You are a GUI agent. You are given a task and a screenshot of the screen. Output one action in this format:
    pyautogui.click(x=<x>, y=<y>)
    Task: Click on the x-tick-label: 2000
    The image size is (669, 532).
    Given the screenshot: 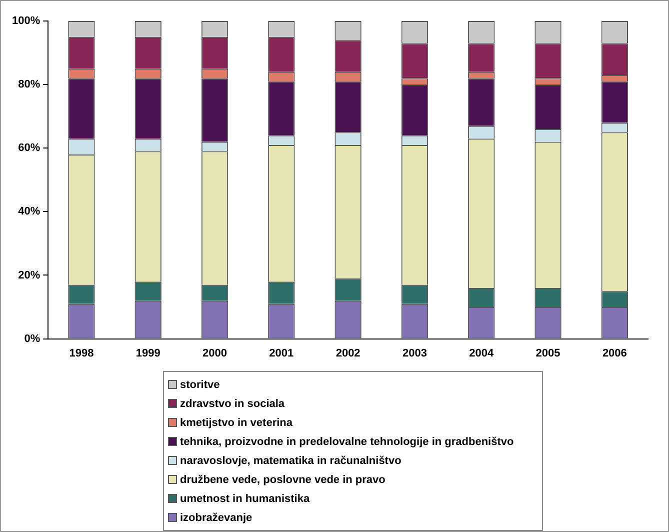 What is the action you would take?
    pyautogui.click(x=215, y=353)
    